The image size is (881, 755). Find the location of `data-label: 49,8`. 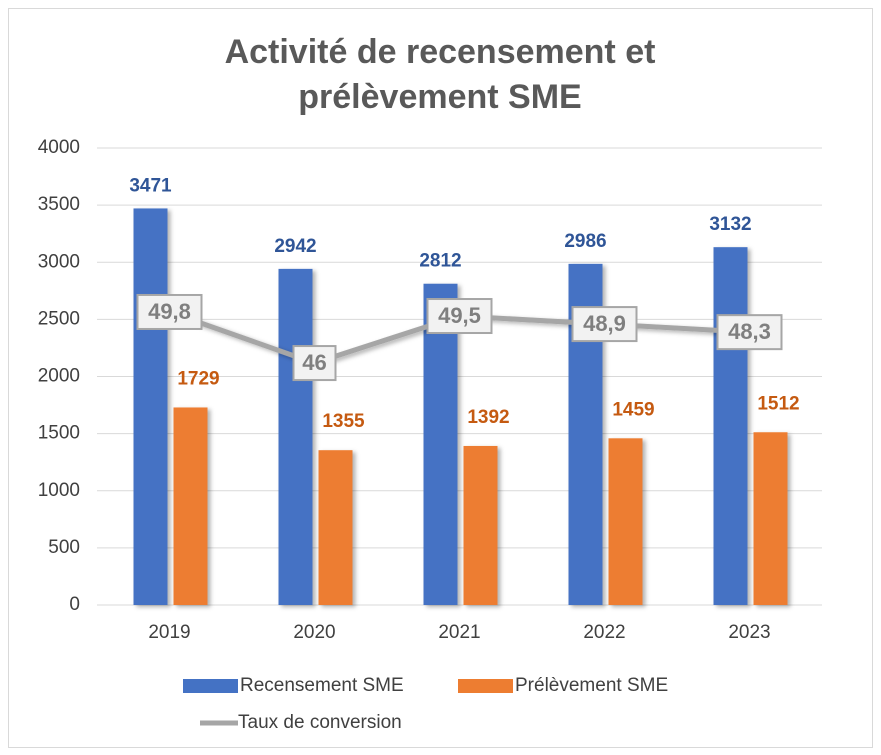

data-label: 49,8 is located at coordinates (169, 311).